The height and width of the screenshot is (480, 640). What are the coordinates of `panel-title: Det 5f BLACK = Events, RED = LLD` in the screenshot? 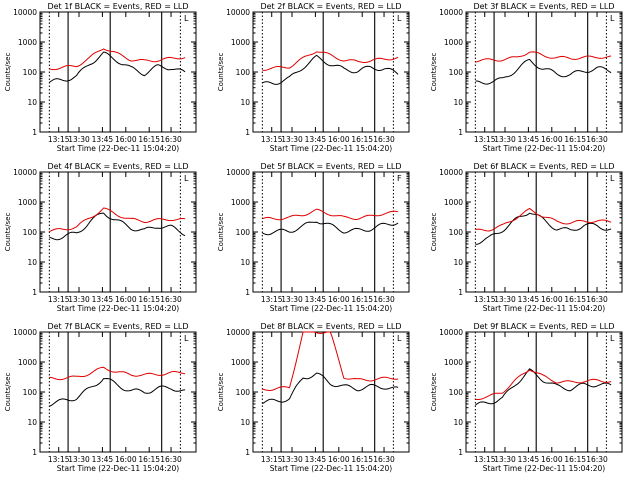 It's located at (330, 166).